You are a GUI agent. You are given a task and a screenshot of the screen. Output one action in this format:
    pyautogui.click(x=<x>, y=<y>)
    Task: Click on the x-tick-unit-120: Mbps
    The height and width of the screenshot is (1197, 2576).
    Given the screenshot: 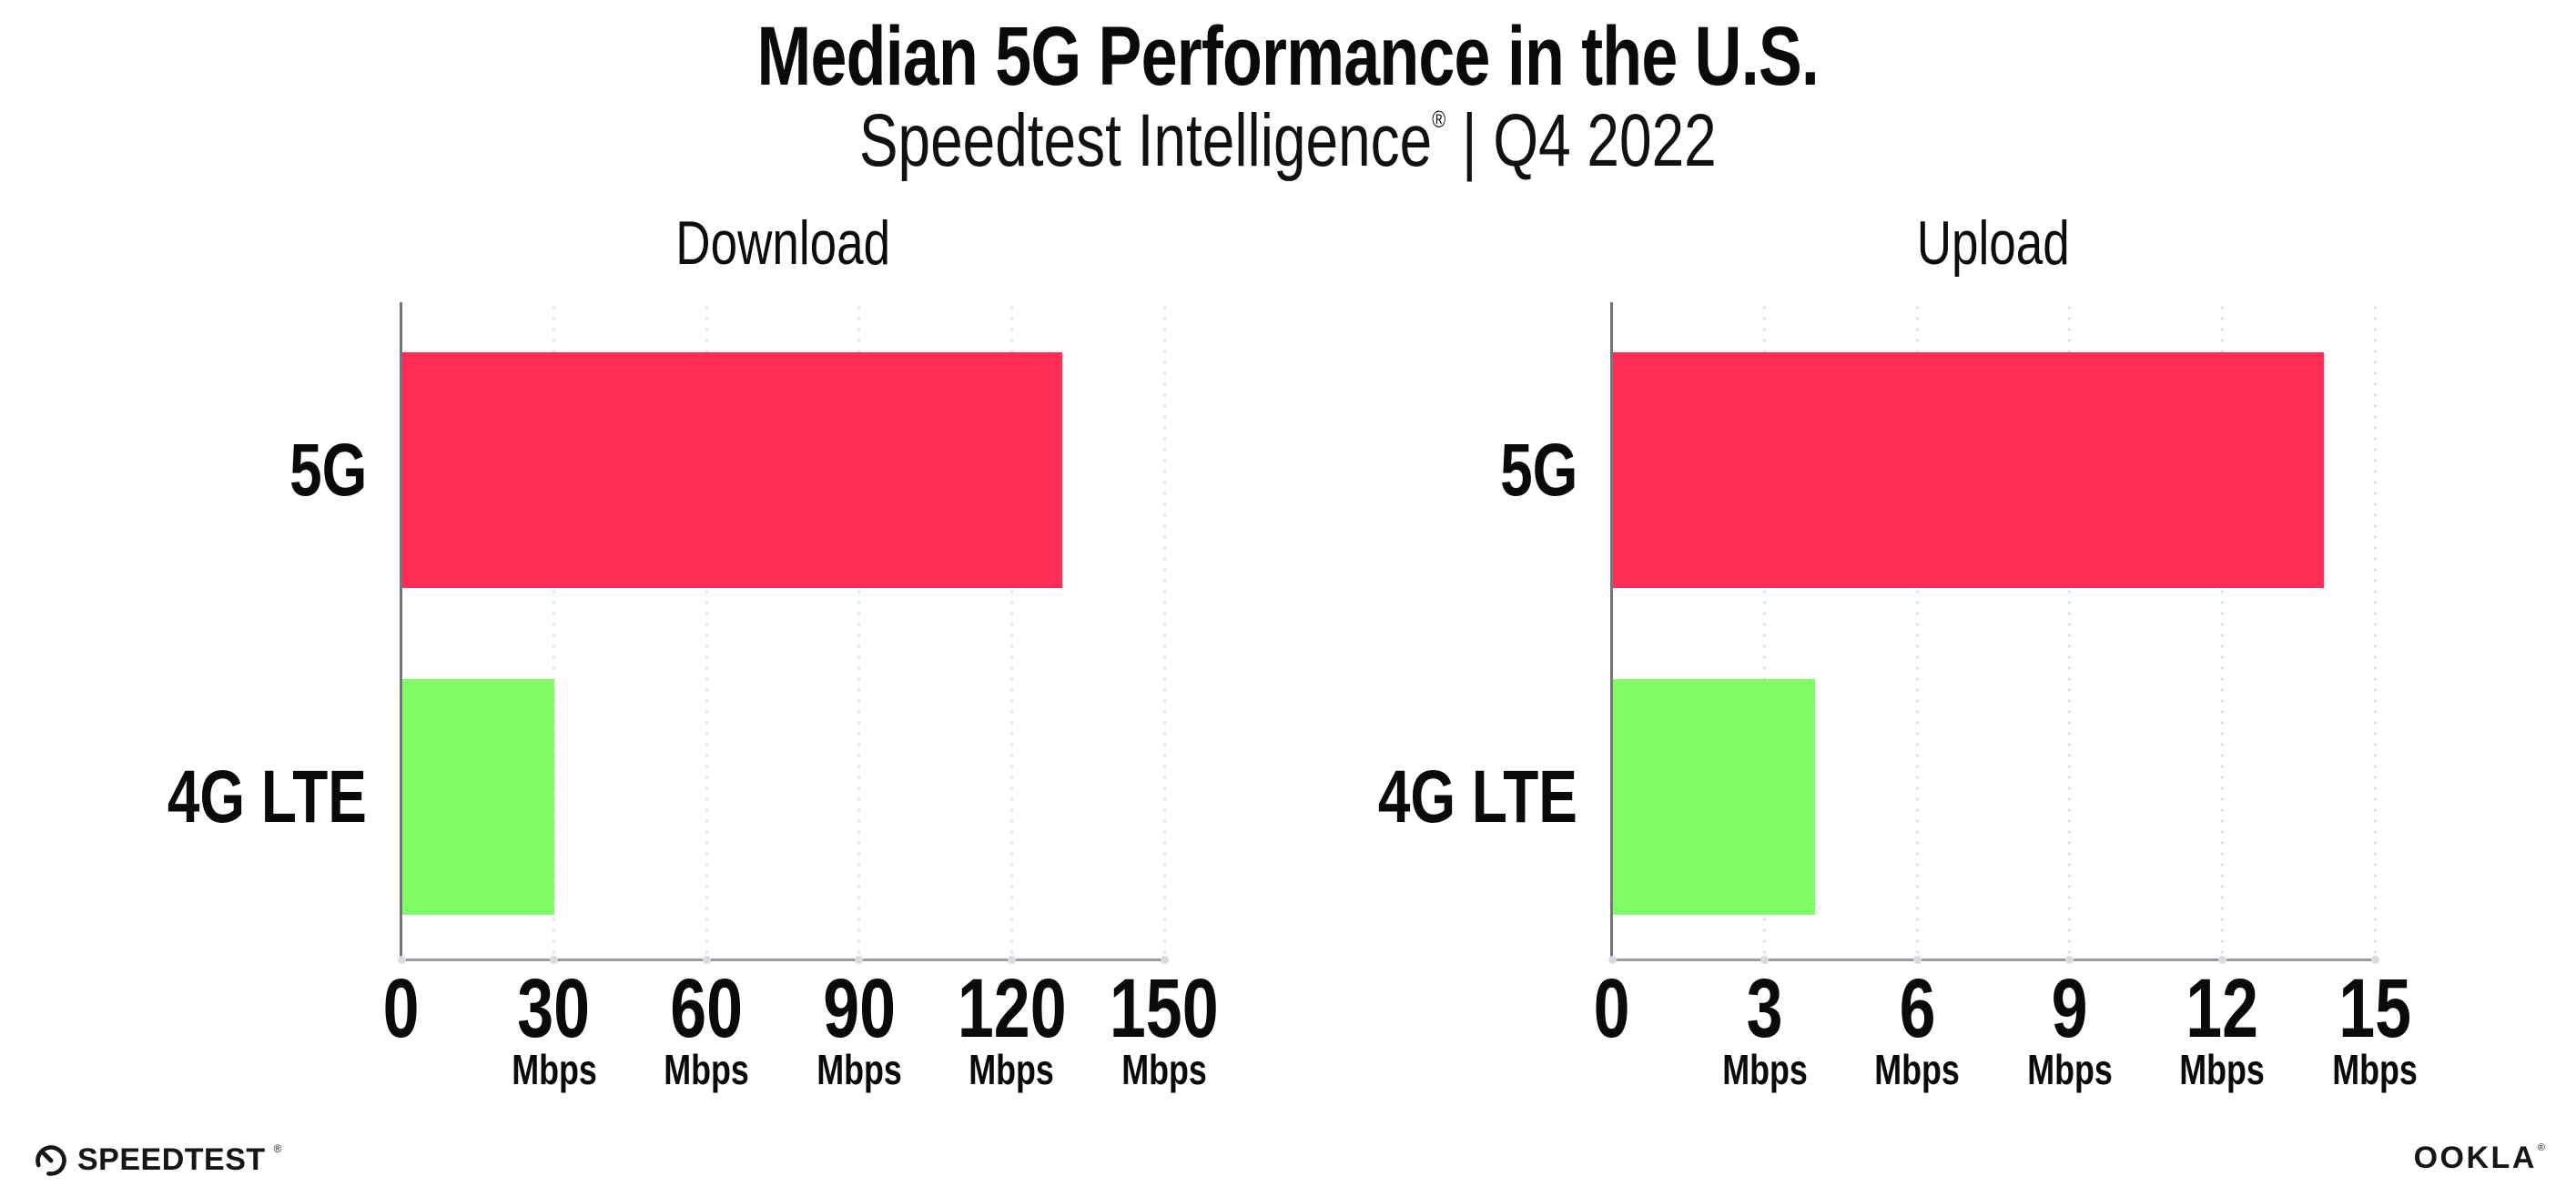 What is the action you would take?
    pyautogui.click(x=1011, y=1069)
    